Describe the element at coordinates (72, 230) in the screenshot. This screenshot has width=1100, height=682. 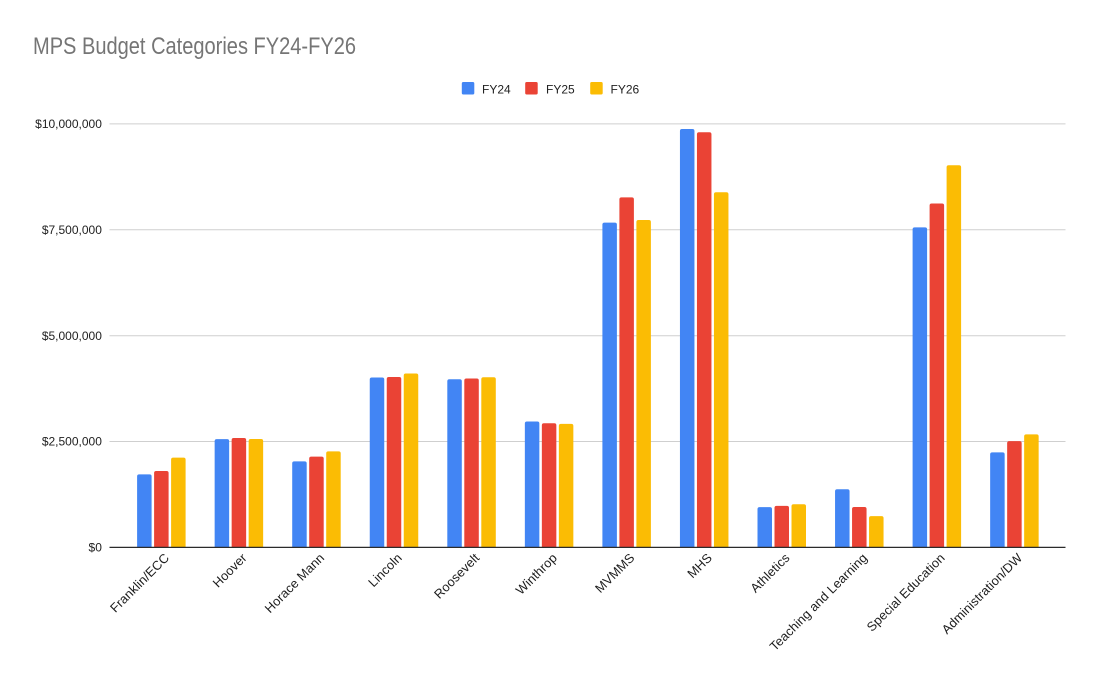
I see `svg-text: $7,500,000` at that location.